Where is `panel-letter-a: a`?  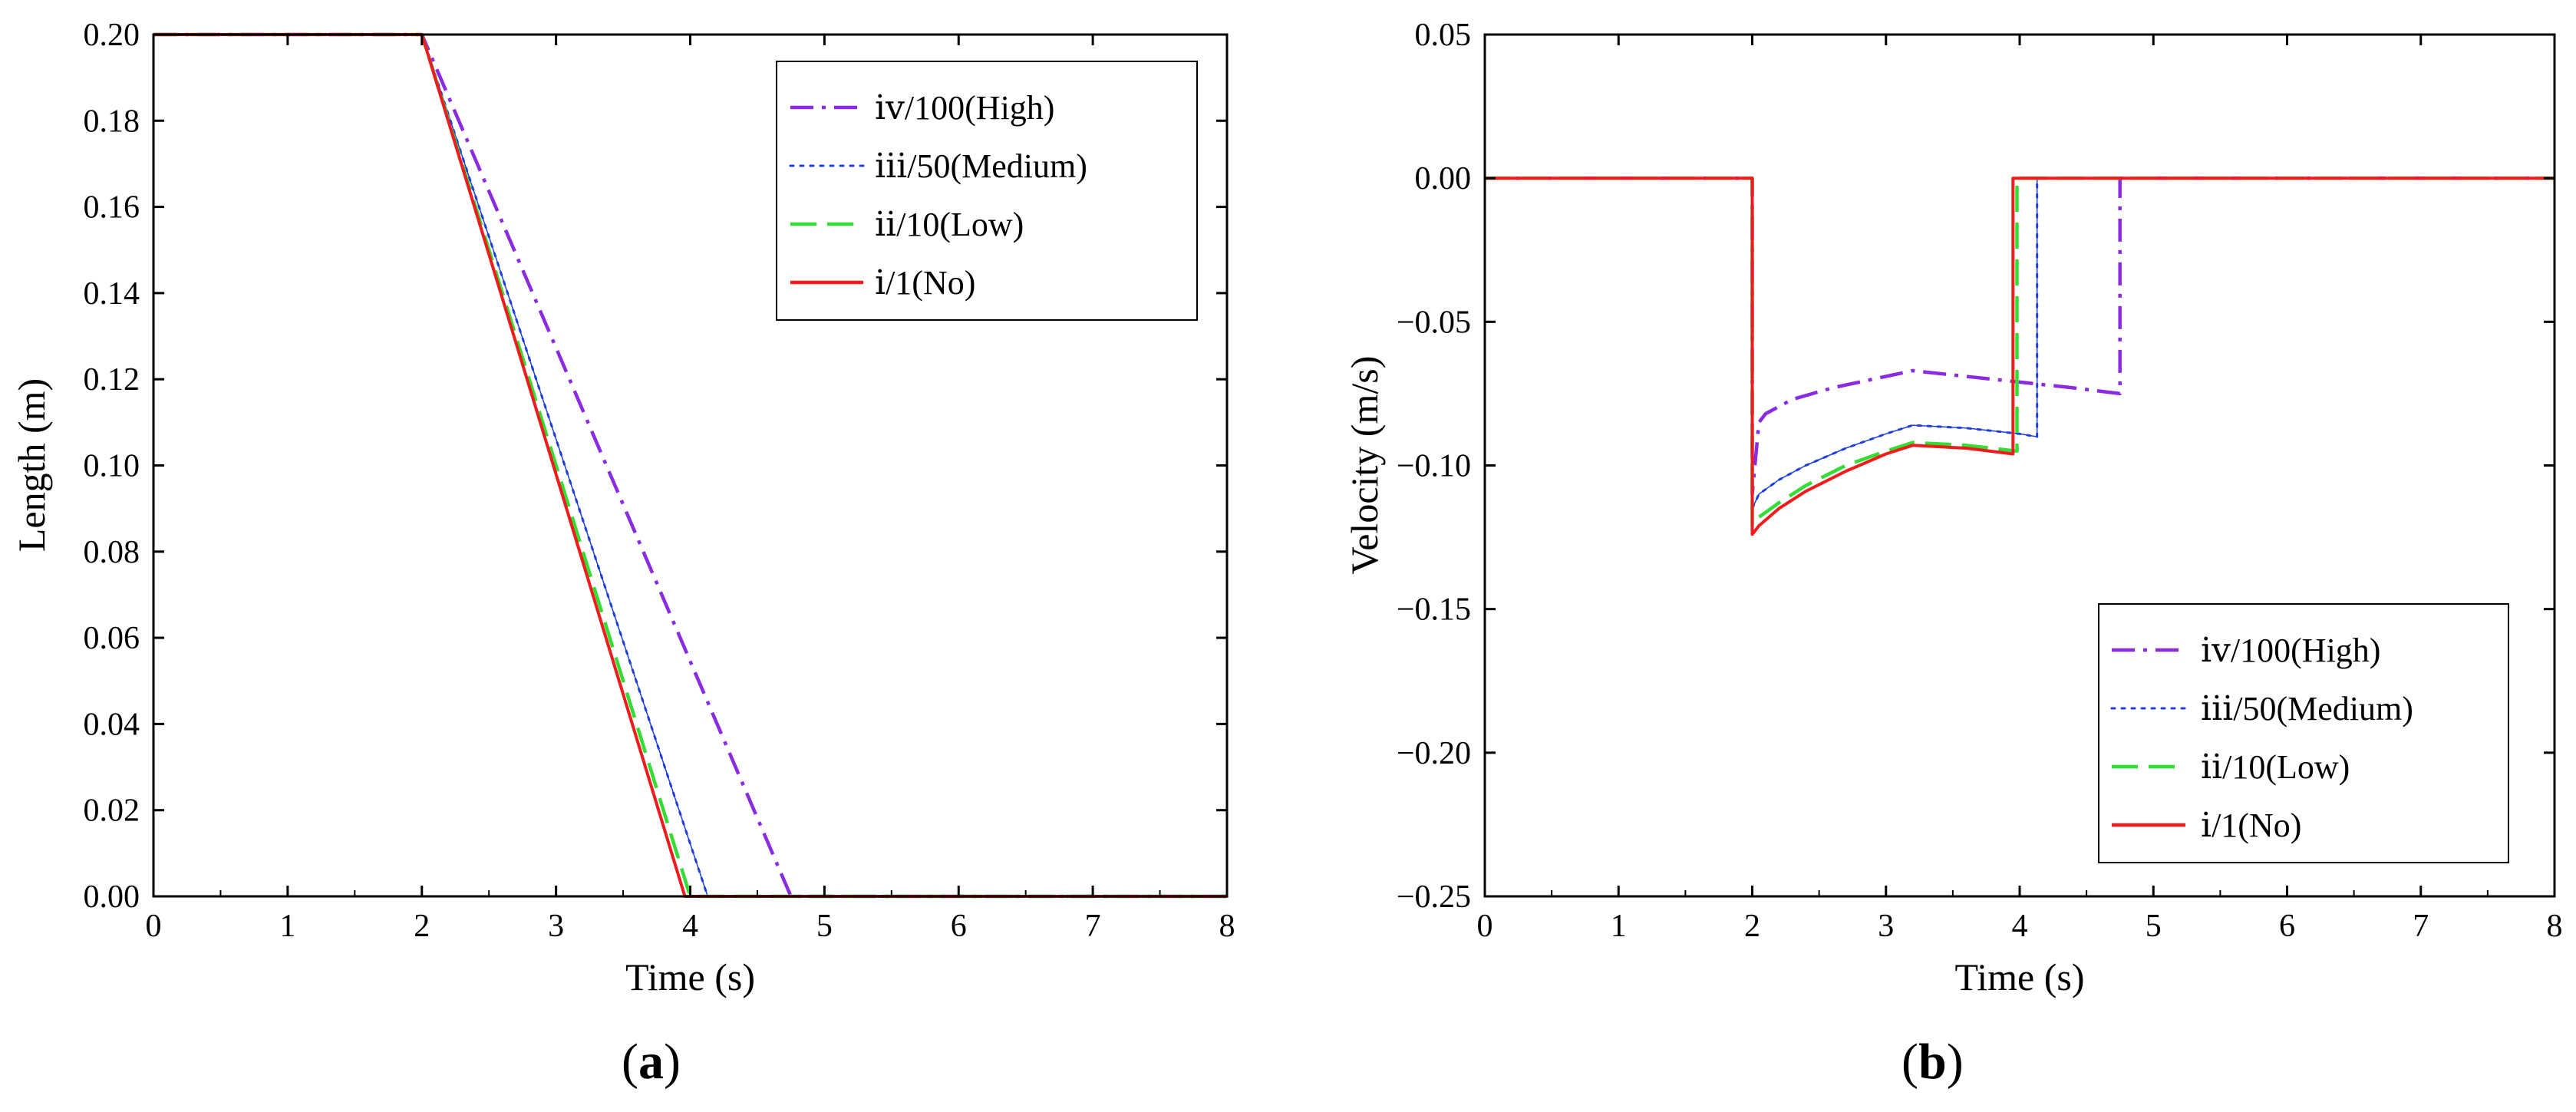 panel-letter-a: a is located at coordinates (651, 1062).